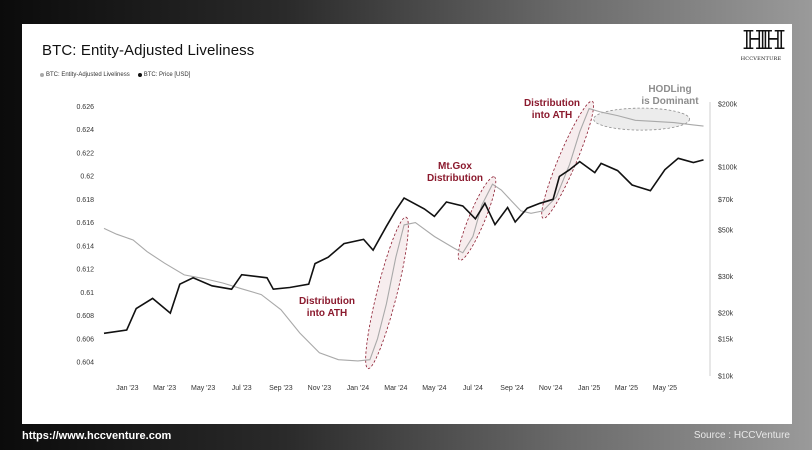  Describe the element at coordinates (87, 293) in the screenshot. I see `y-left-tick-label: 0.61` at that location.